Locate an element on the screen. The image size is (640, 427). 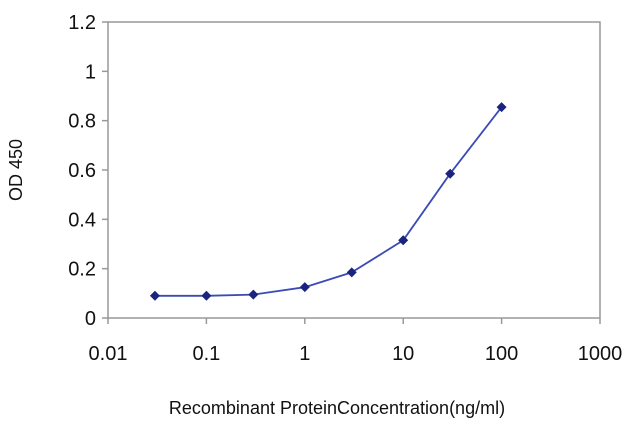
y-tick-label: 1.2 is located at coordinates (82, 23).